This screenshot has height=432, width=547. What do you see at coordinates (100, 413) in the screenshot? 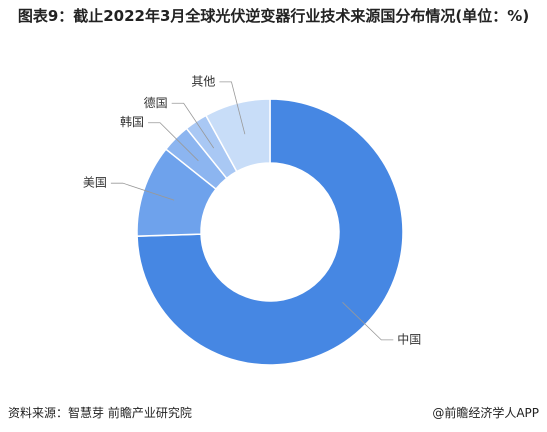
I see `source-note: 资料来源：智慧芽 前瞻产业研究院` at bounding box center [100, 413].